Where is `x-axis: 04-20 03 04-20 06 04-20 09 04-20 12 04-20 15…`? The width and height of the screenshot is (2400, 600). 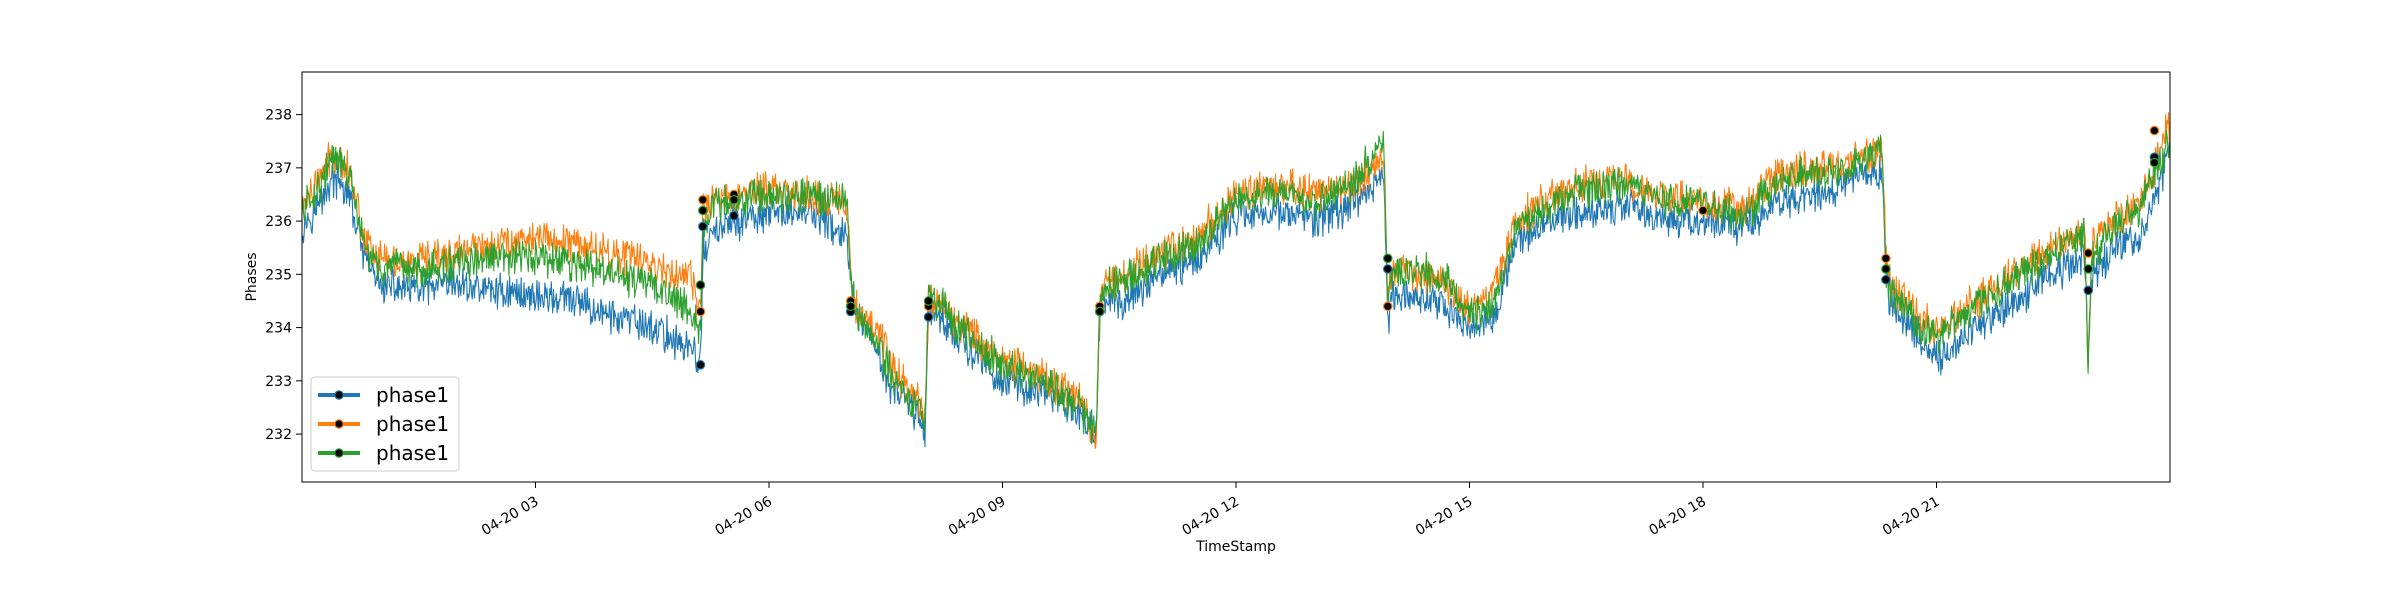
x-axis: 04-20 03 04-20 06 04-20 09 04-20 12 04-20 15… is located at coordinates (1211, 510).